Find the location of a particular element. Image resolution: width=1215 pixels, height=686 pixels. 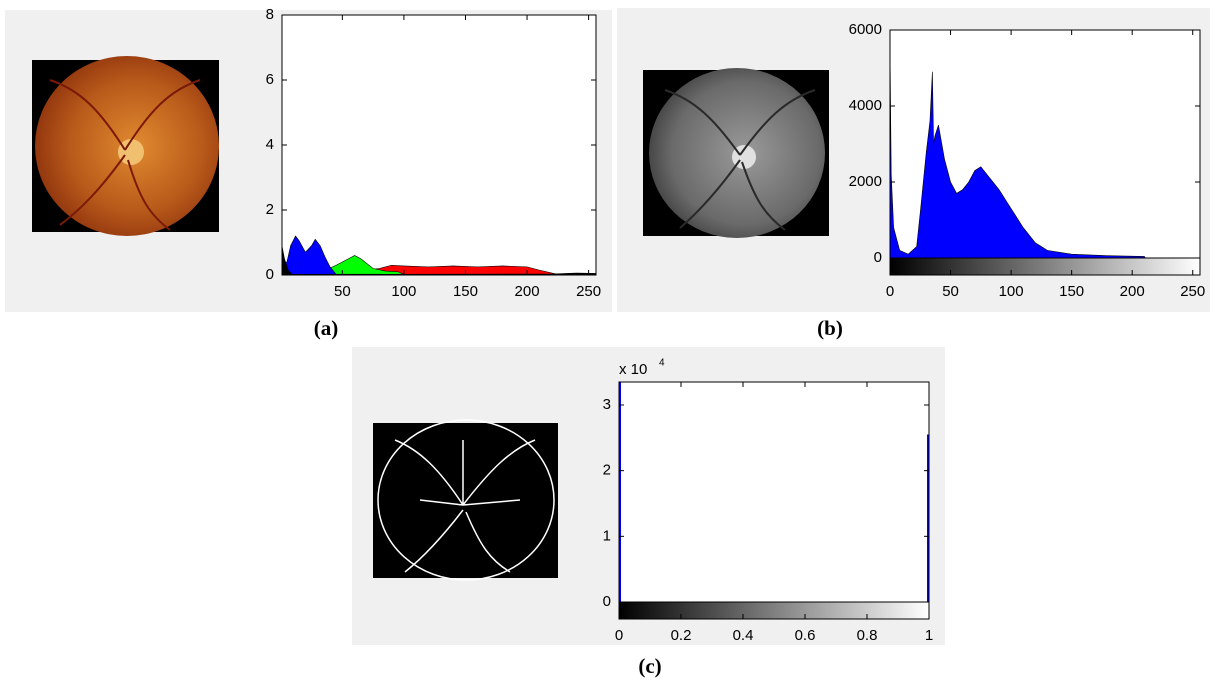

y-tick-label: 1 is located at coordinates (607, 535).